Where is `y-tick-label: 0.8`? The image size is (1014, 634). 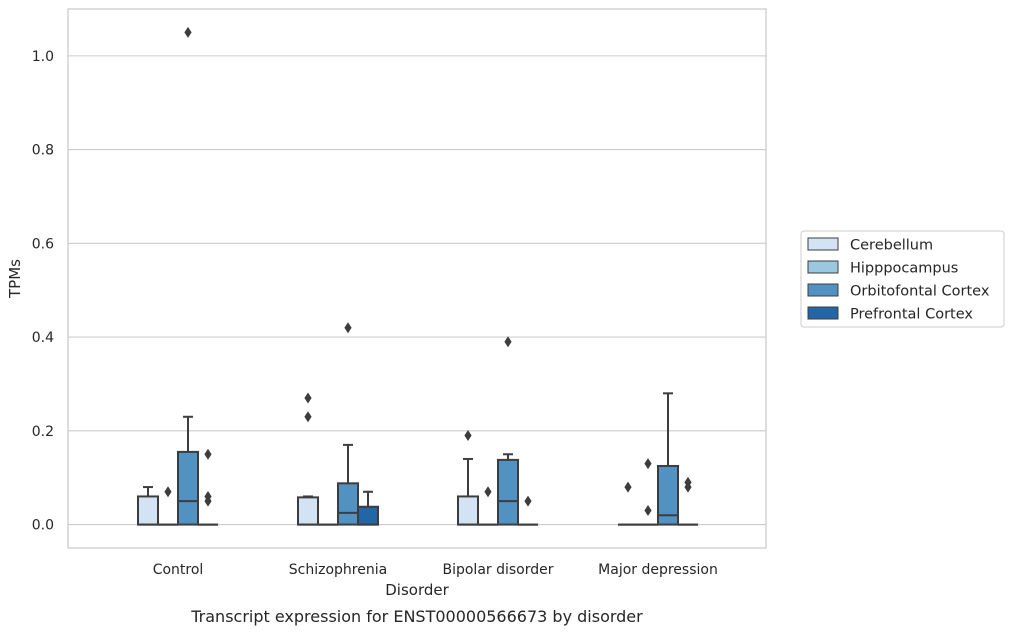
y-tick-label: 0.8 is located at coordinates (43, 151).